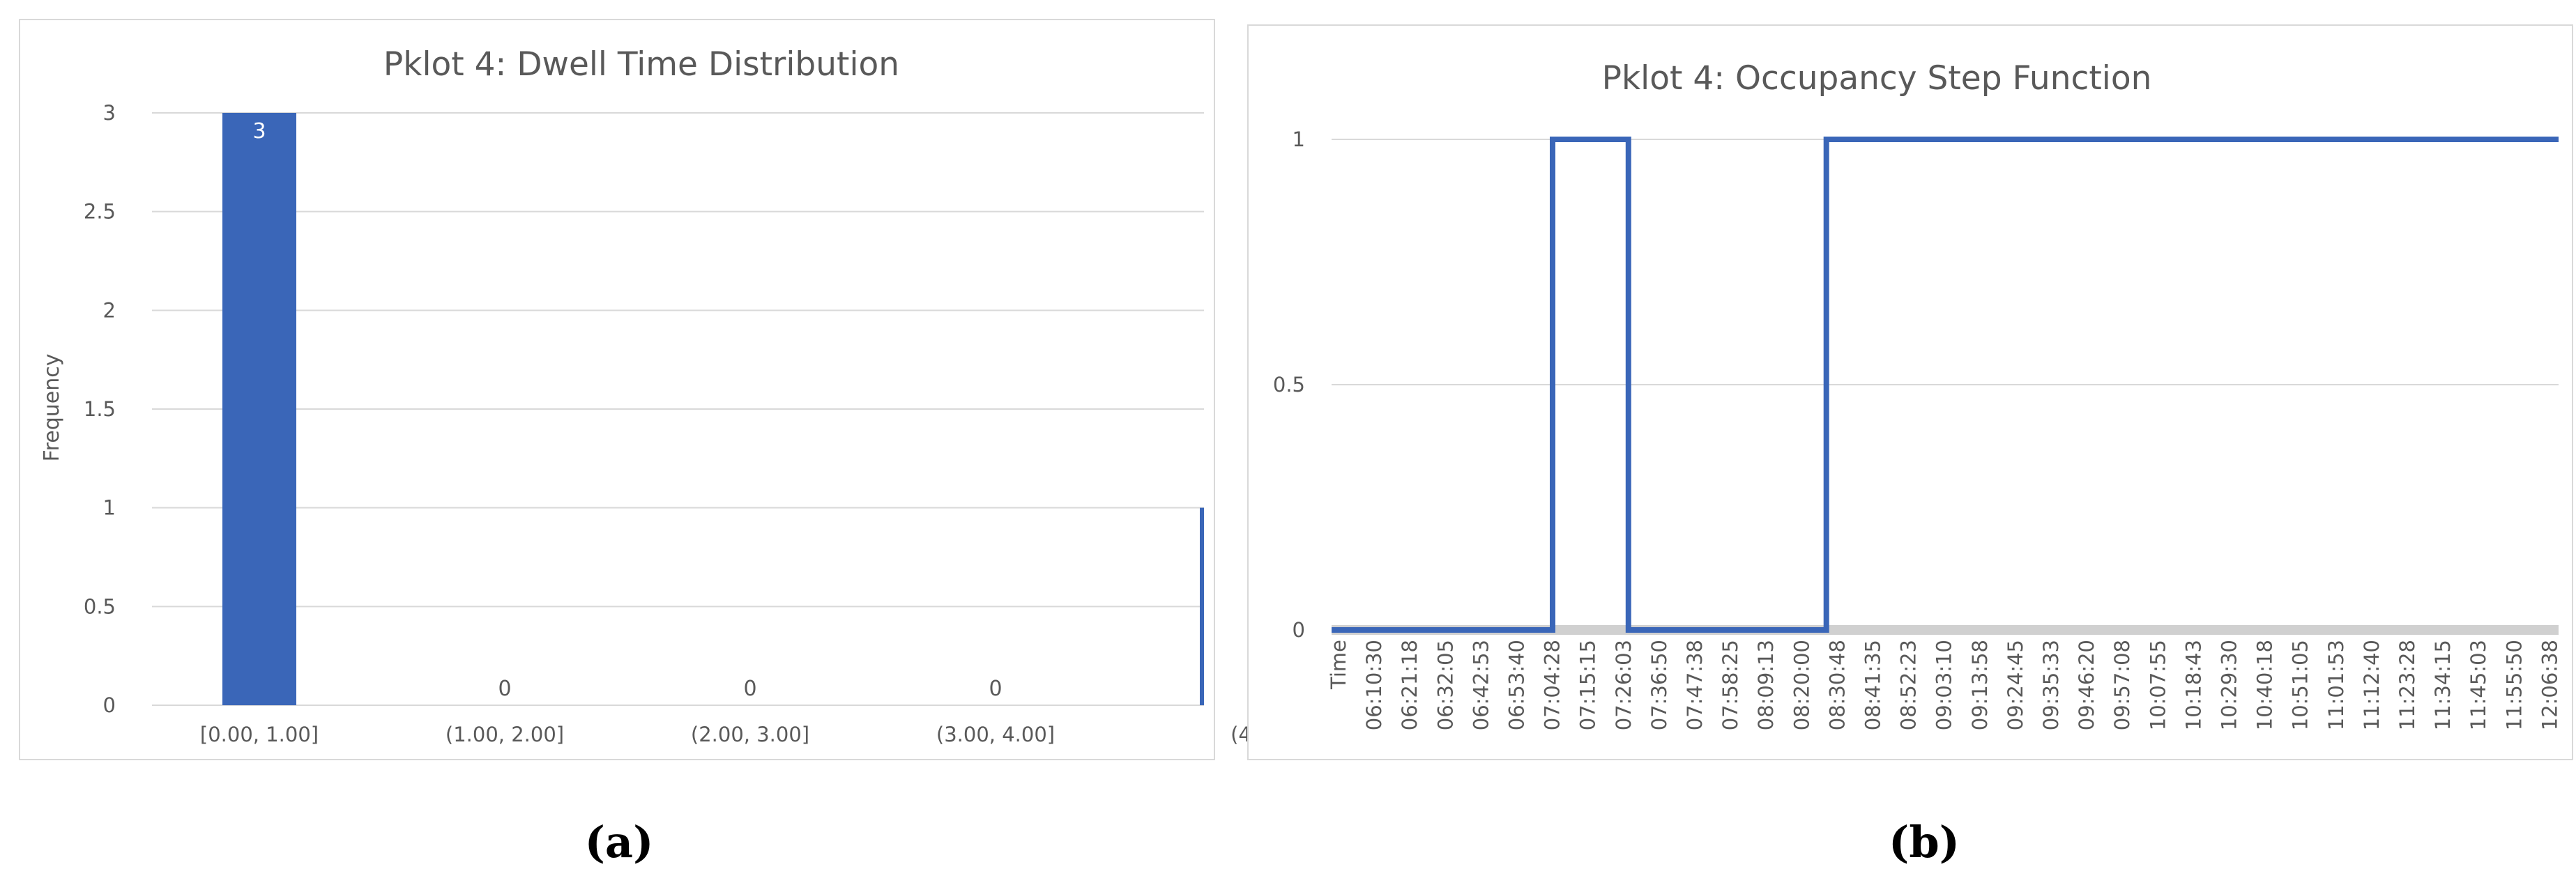 The image size is (2576, 885). Describe the element at coordinates (1588, 685) in the screenshot. I see `chart-b-x-tick-label: 07:15:15` at that location.